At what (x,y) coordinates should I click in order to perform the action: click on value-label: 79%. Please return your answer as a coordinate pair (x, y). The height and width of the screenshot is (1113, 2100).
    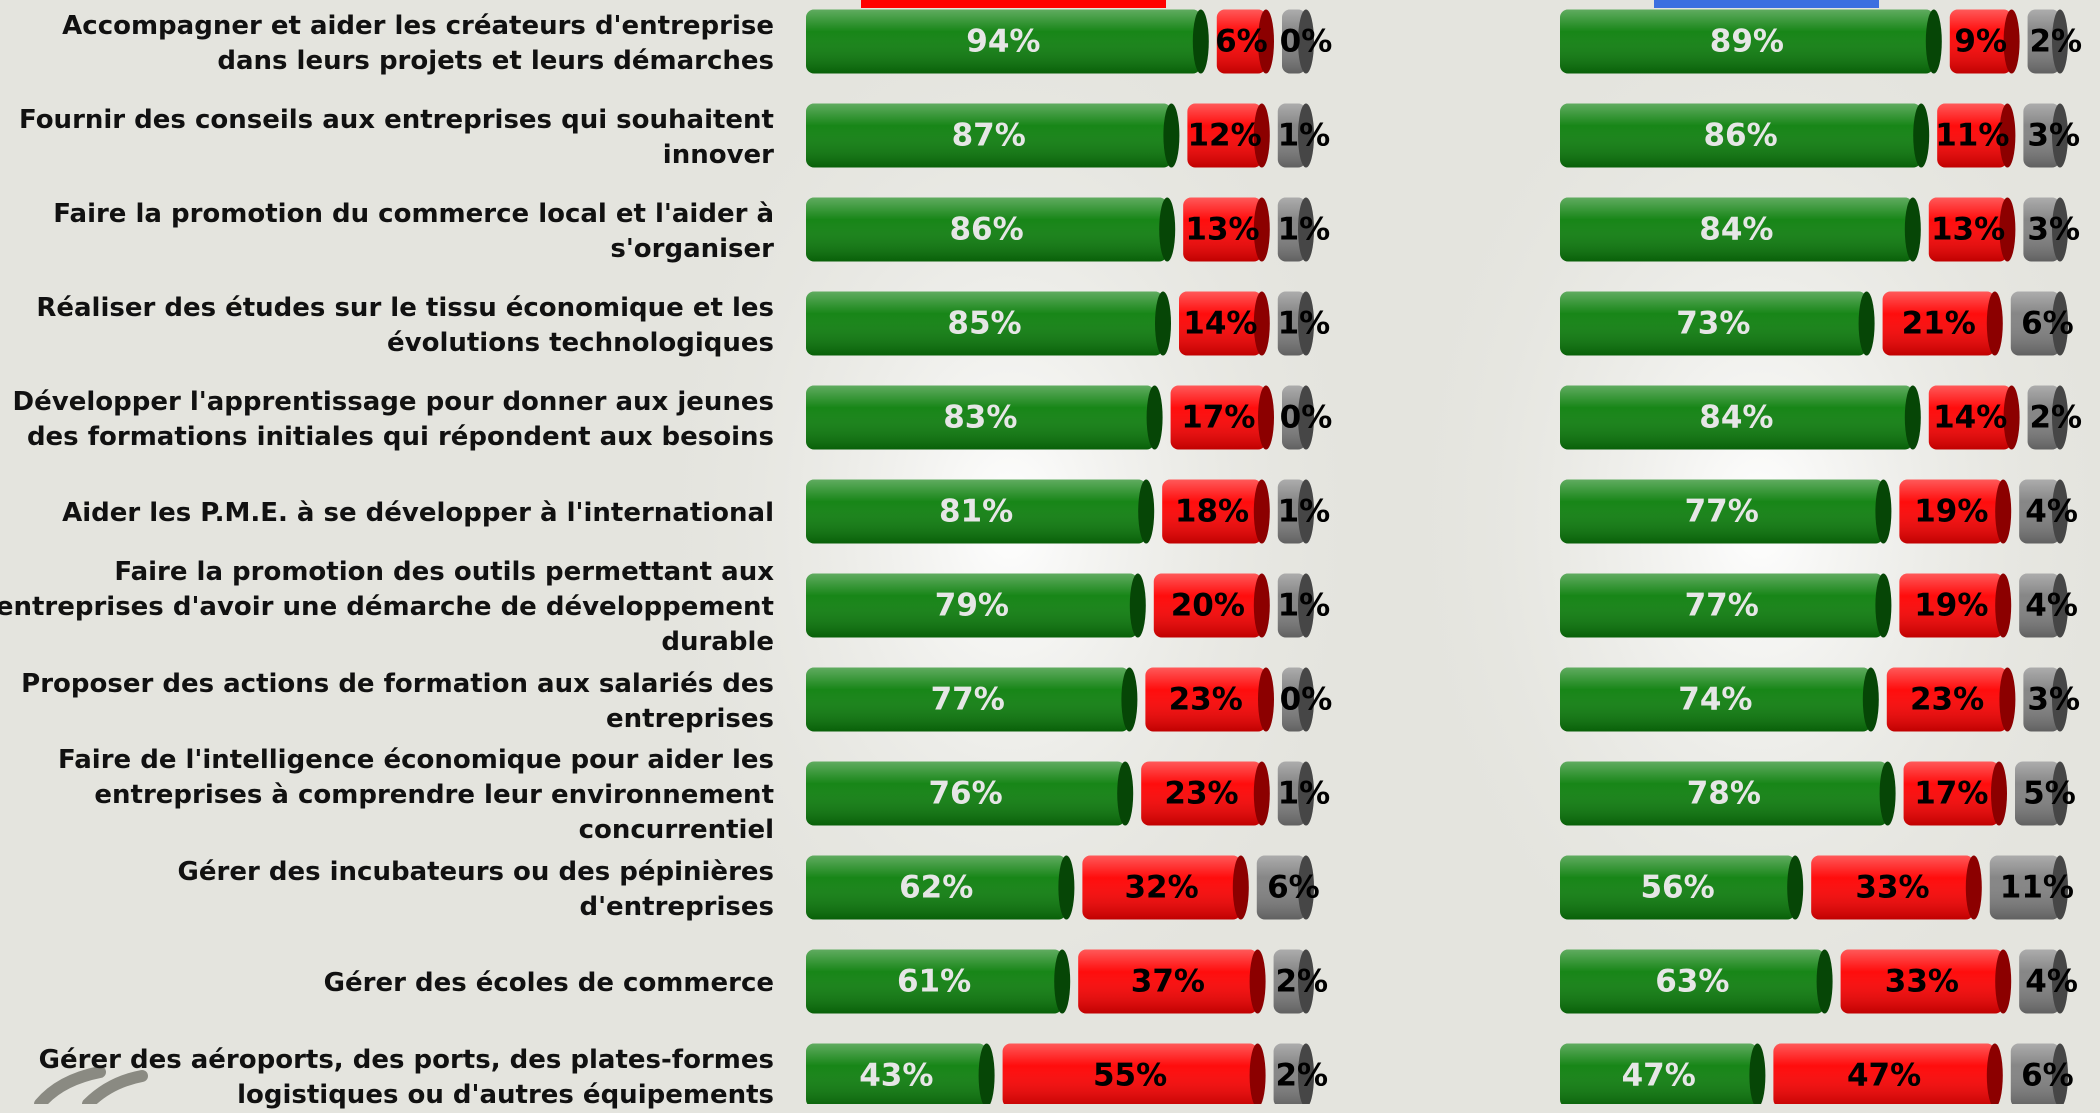
    Looking at the image, I should click on (972, 606).